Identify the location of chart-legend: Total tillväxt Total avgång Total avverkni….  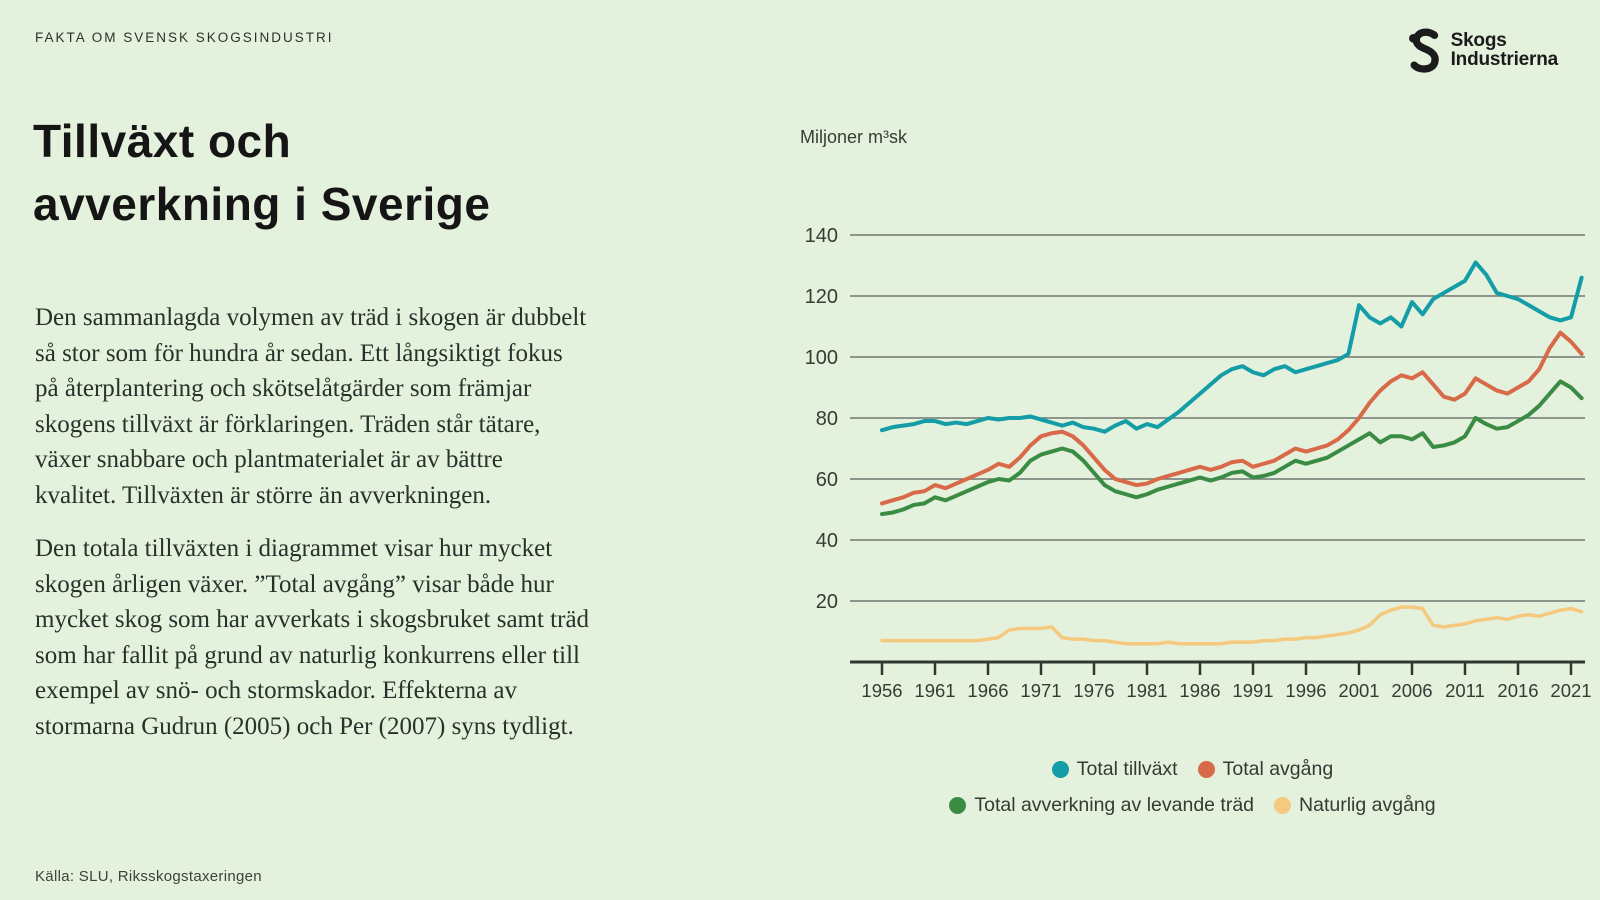
(1192, 789).